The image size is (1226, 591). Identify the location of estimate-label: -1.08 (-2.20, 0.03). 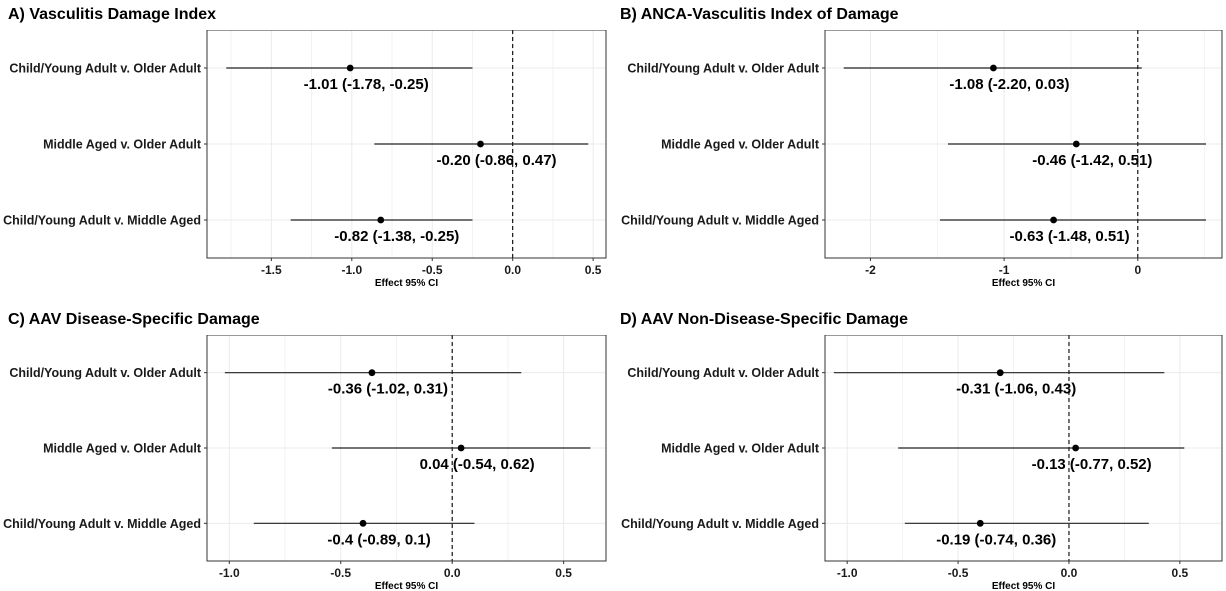
(1009, 84).